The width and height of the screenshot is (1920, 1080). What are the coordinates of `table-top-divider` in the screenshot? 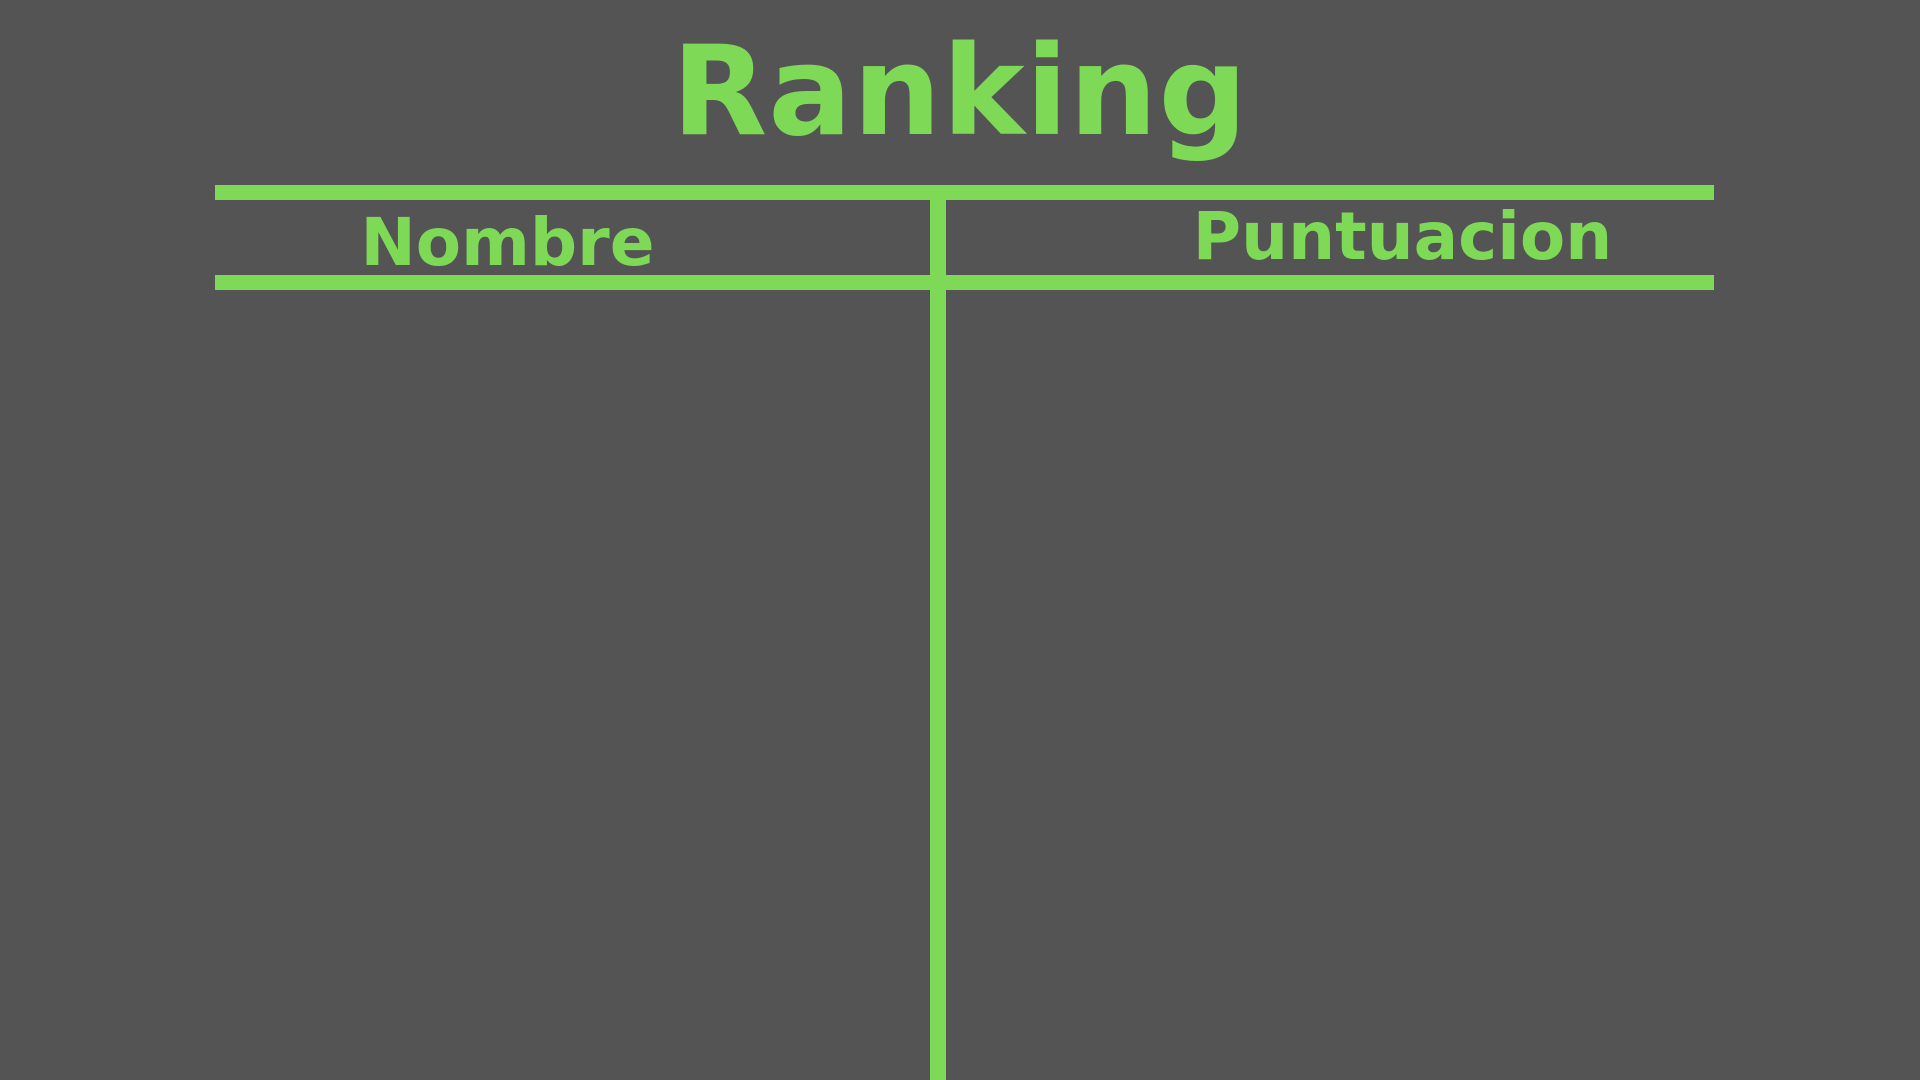 It's located at (964, 192).